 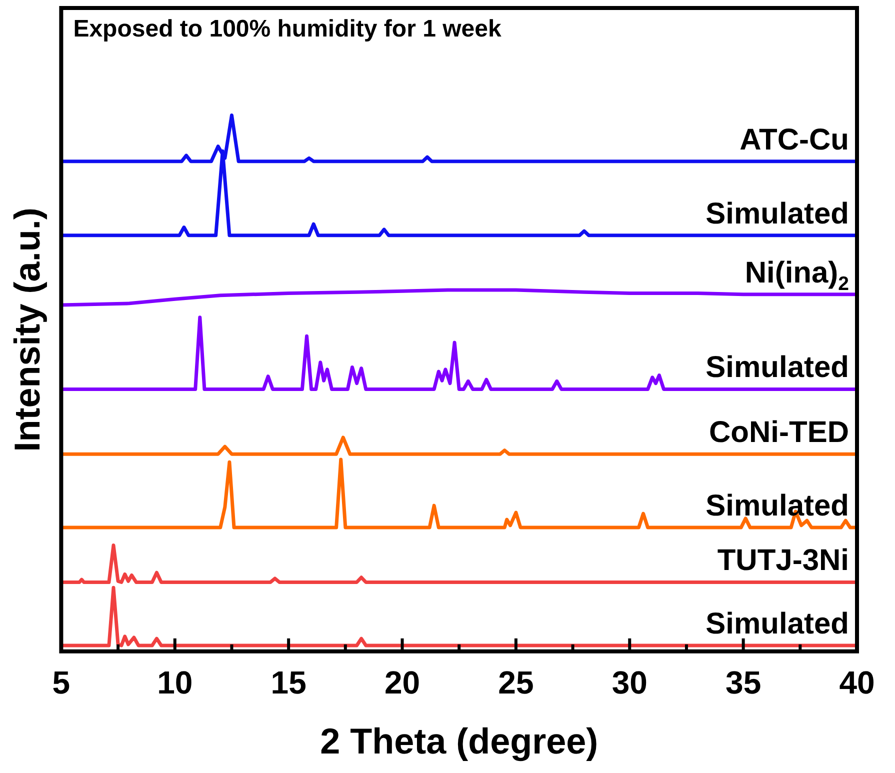 What do you see at coordinates (61, 682) in the screenshot?
I see `x-tick-label: 5` at bounding box center [61, 682].